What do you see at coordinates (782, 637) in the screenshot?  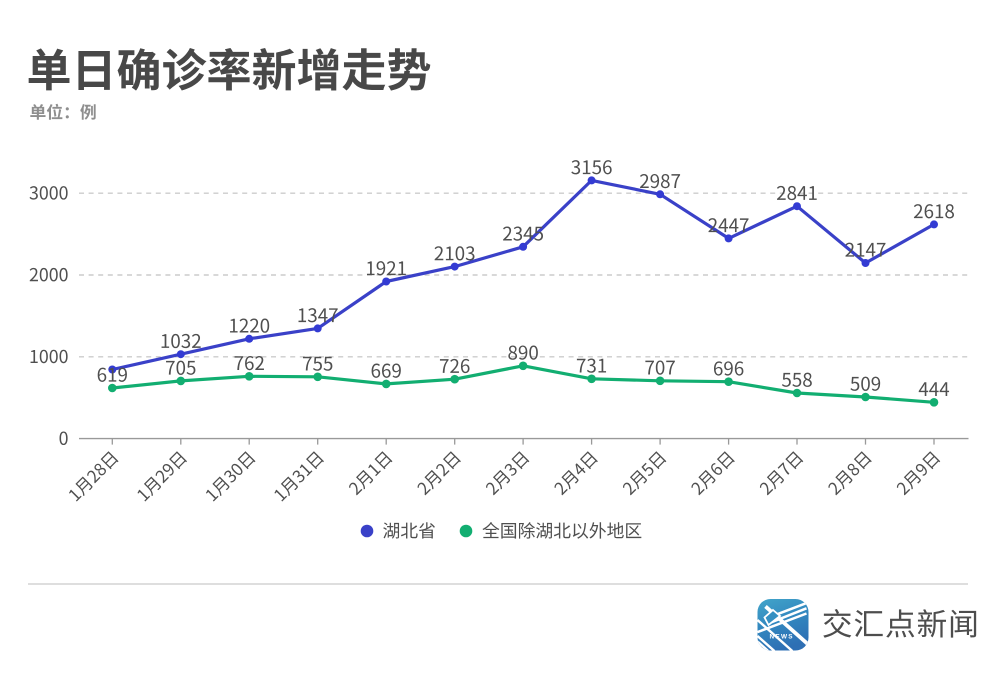 I see `svg-text: NEWS` at bounding box center [782, 637].